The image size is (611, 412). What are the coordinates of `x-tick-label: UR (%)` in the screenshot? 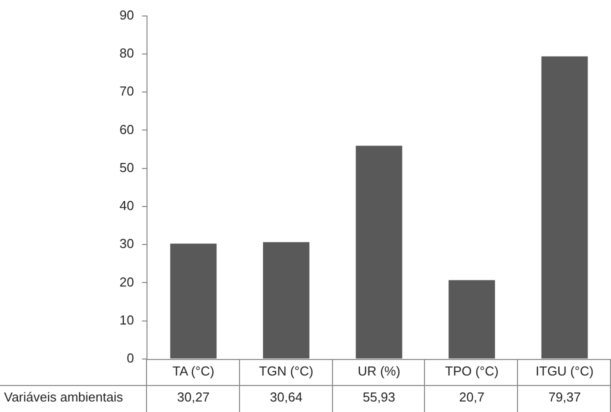 It's located at (379, 371).